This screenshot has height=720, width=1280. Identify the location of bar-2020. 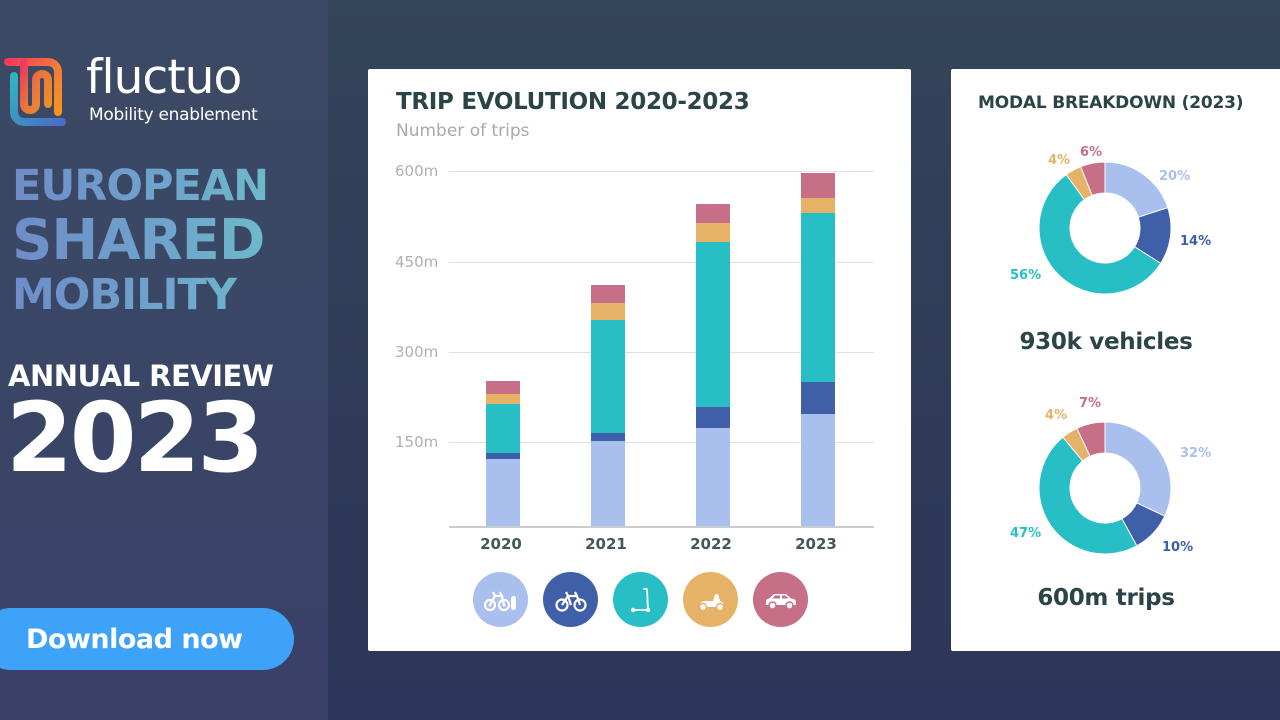
(503, 453).